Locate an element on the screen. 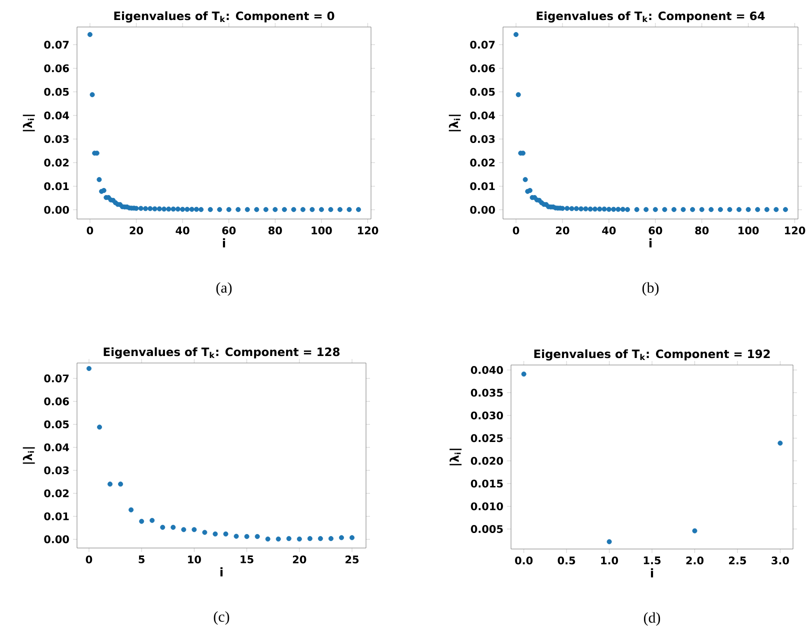 The height and width of the screenshot is (633, 809). y-tick-label: 0.020 is located at coordinates (486, 460).